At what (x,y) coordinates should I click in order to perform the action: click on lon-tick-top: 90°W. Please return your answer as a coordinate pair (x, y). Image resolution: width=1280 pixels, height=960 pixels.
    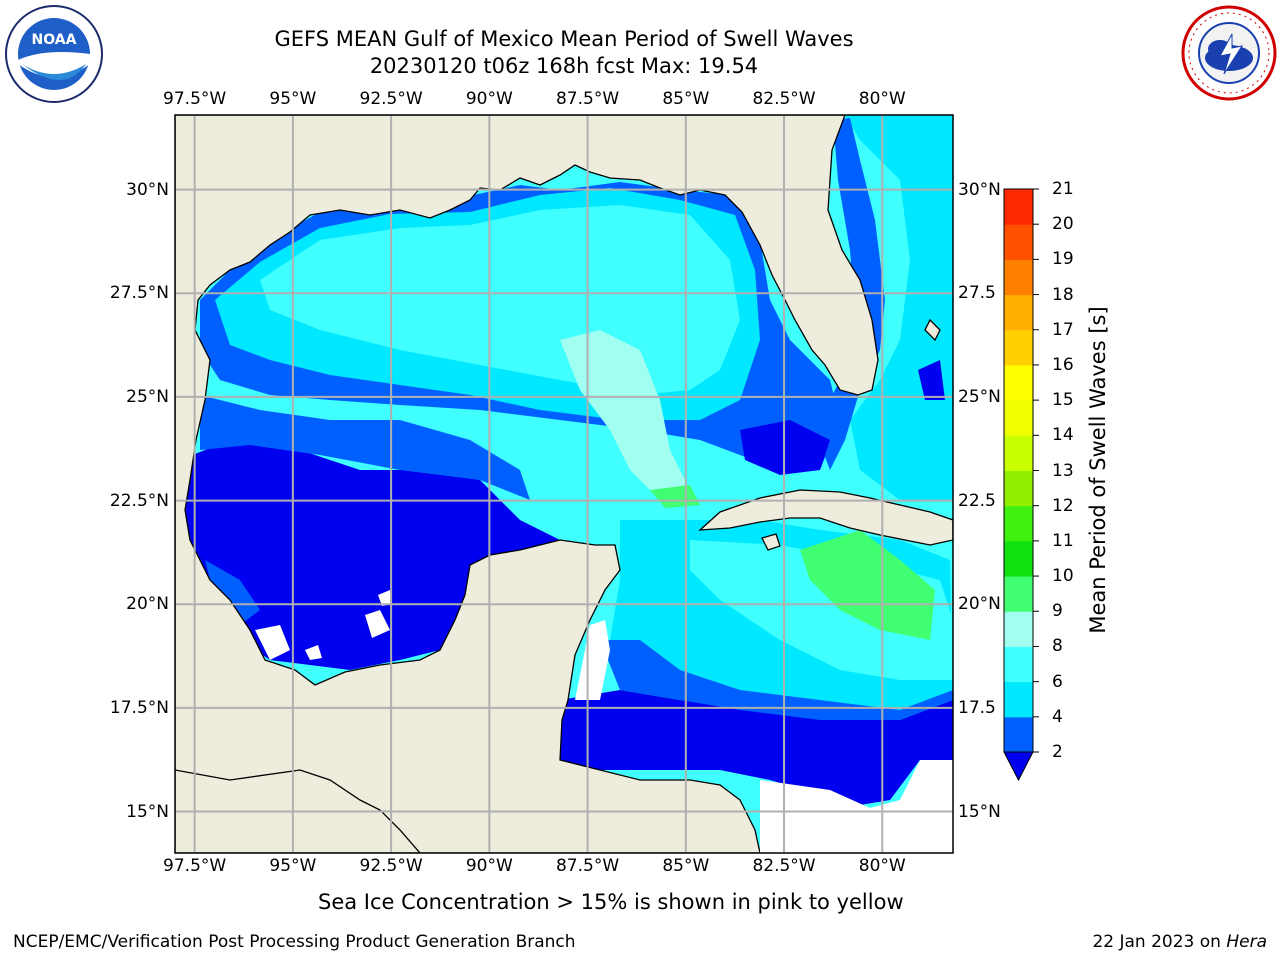
    Looking at the image, I should click on (489, 99).